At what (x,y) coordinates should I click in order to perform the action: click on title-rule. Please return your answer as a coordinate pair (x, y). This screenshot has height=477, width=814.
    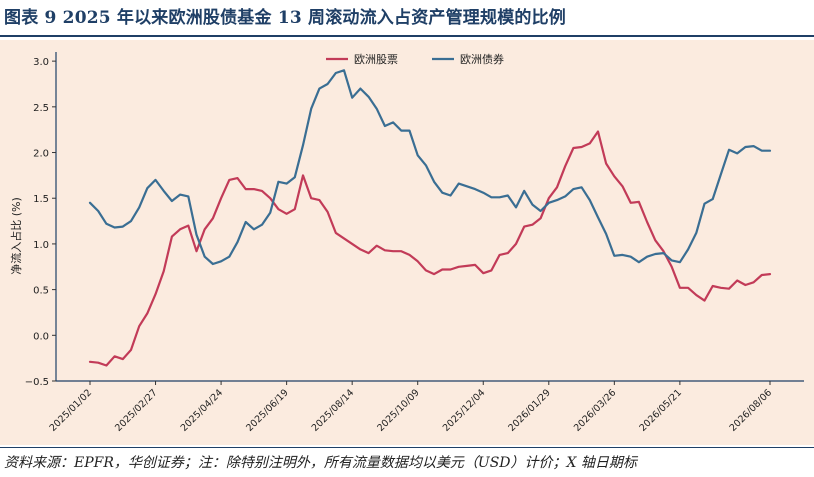
    Looking at the image, I should click on (407, 36).